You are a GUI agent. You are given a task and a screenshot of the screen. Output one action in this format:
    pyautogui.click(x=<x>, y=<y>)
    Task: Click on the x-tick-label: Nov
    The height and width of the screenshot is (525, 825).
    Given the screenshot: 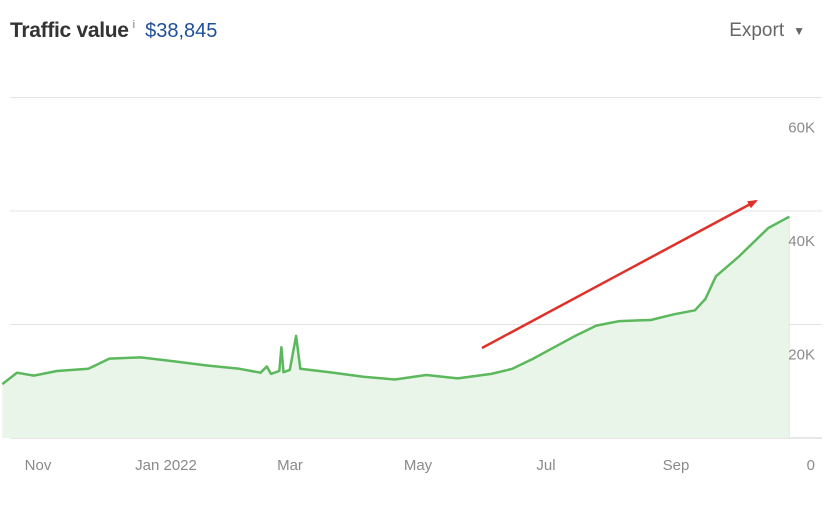 What is the action you would take?
    pyautogui.click(x=38, y=465)
    